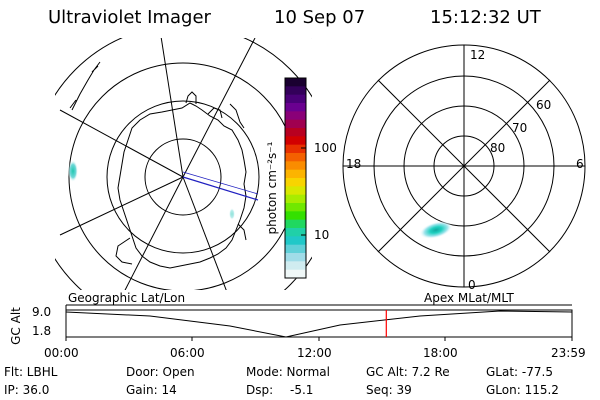 The image size is (600, 400). Describe the element at coordinates (436, 230) in the screenshot. I see `right-aurora-patch` at that location.